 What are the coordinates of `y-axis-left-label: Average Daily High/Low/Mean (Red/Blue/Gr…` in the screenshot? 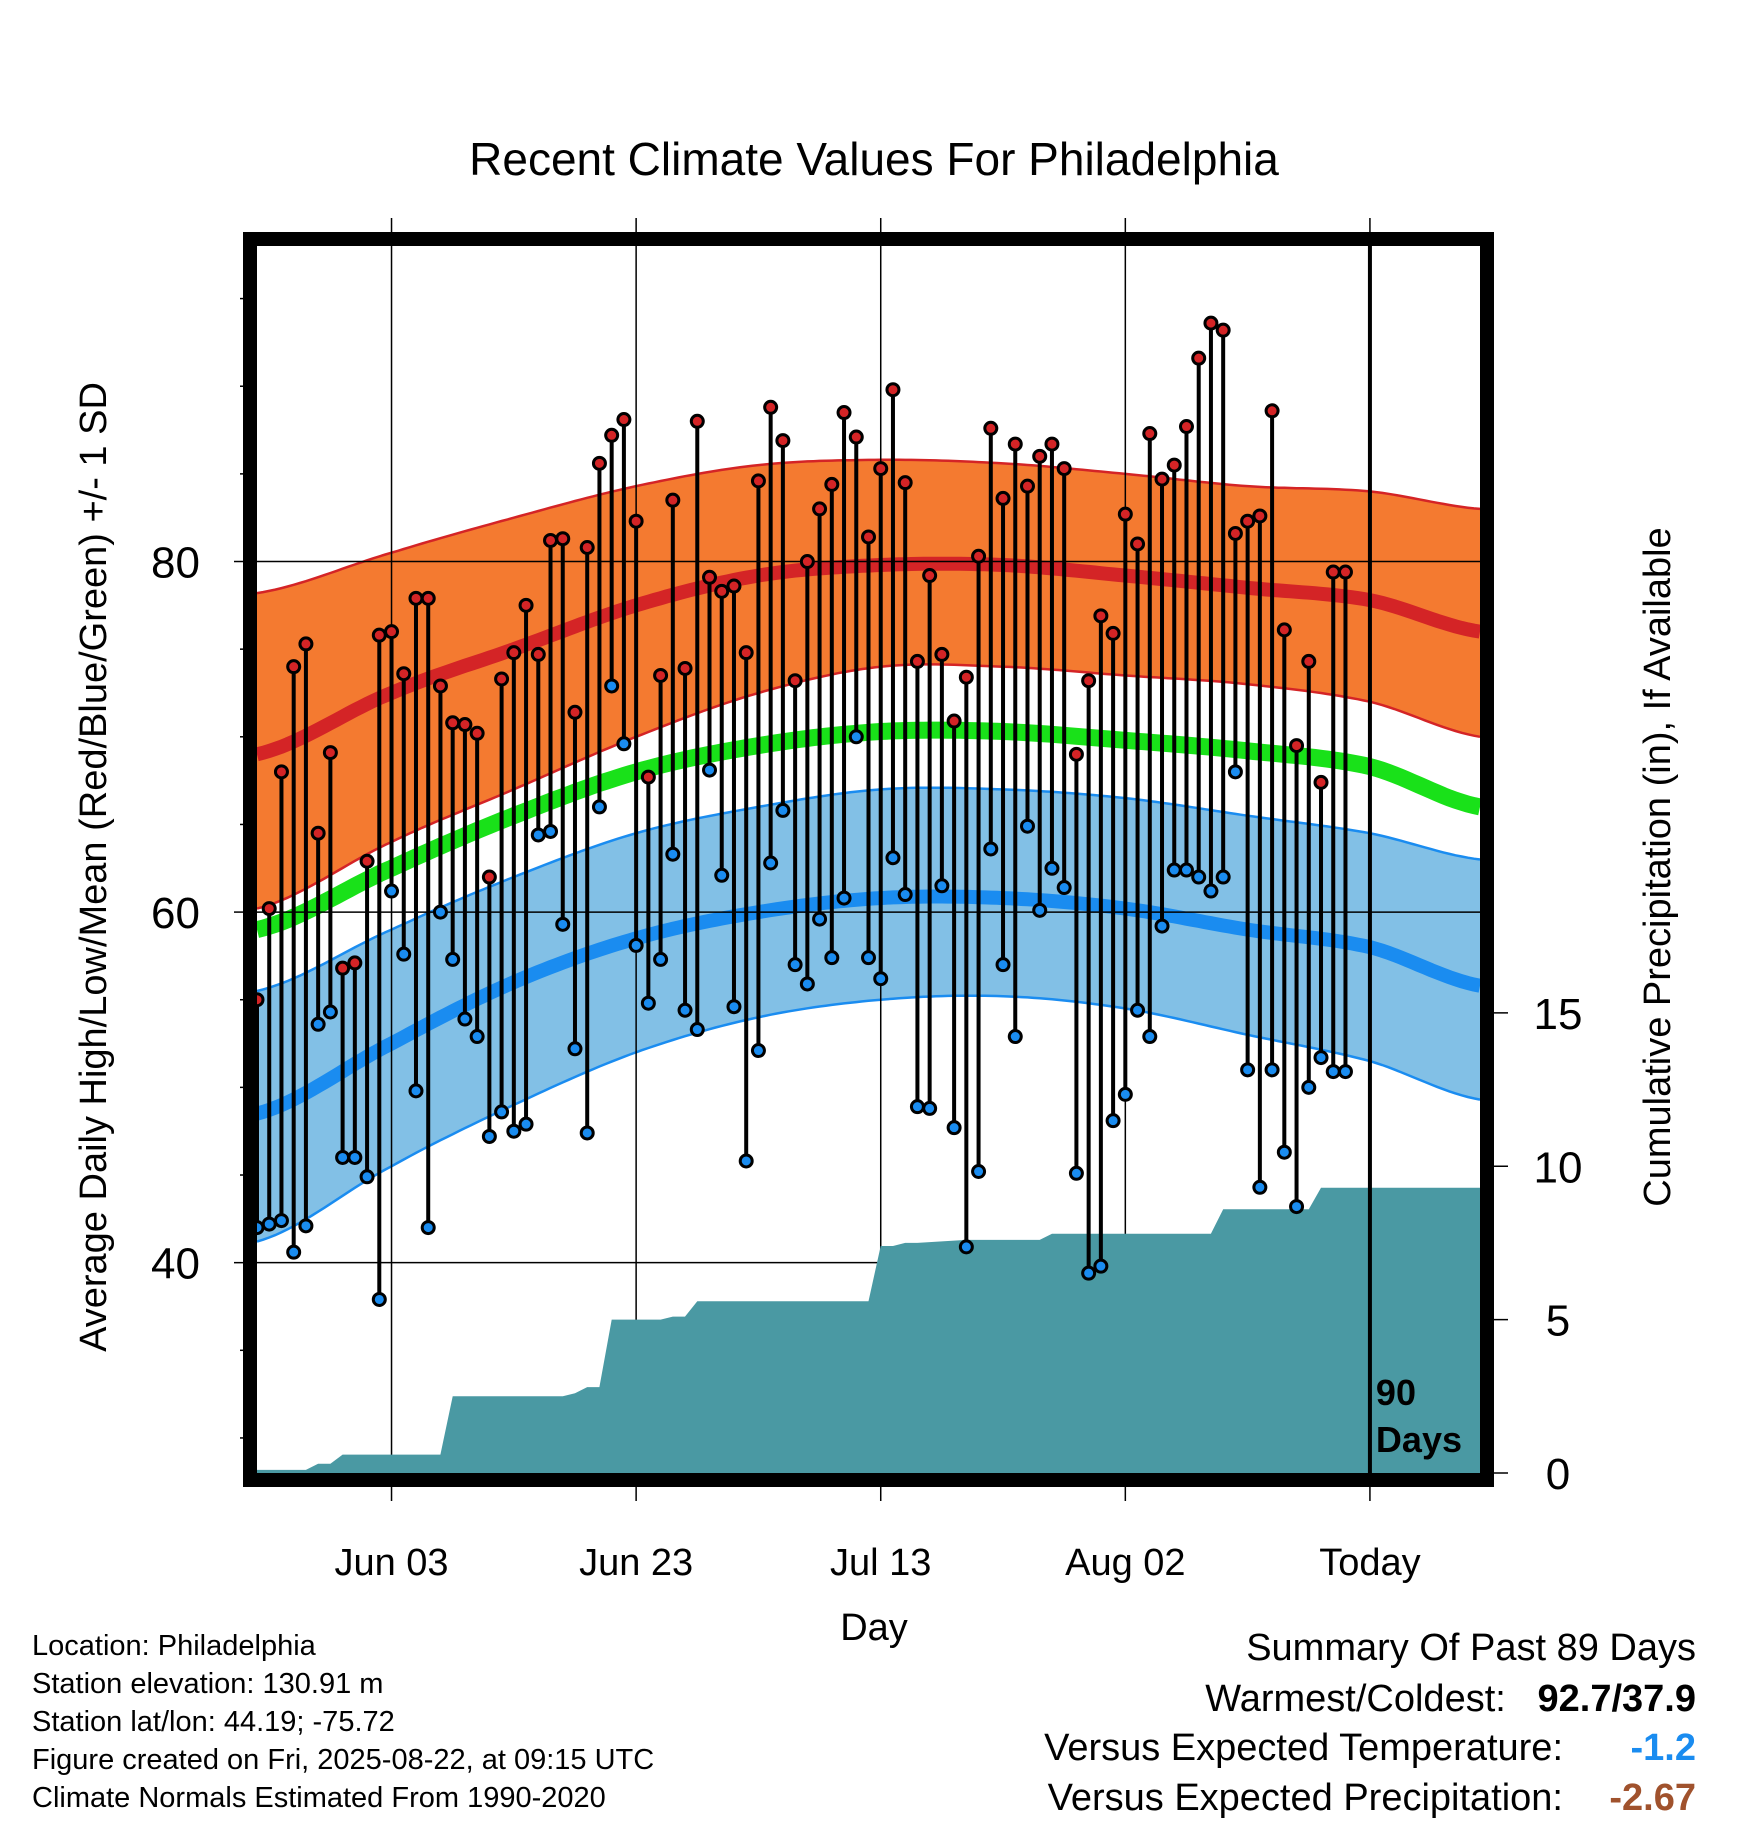 It's located at (94, 867).